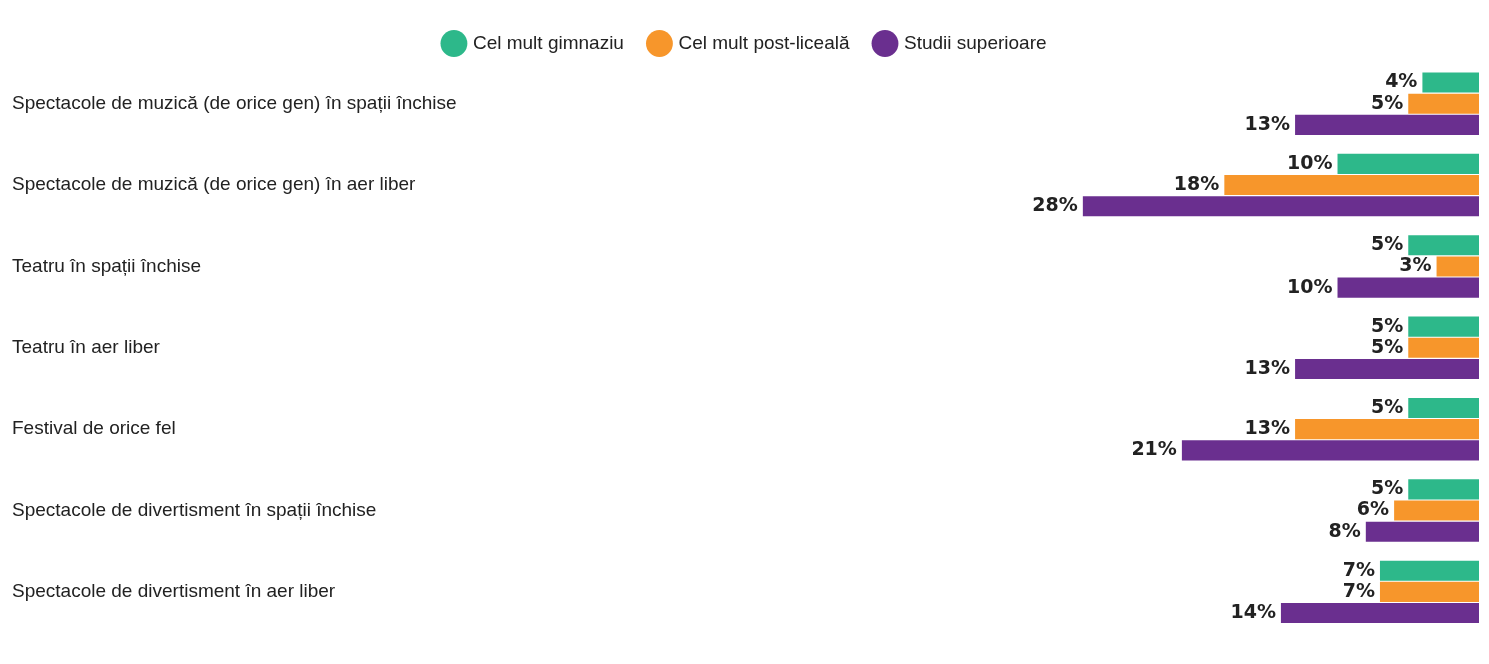 This screenshot has height=664, width=1489. Describe the element at coordinates (194, 509) in the screenshot. I see `y-tick-label: Spectacole de divertisment în spații închise` at that location.